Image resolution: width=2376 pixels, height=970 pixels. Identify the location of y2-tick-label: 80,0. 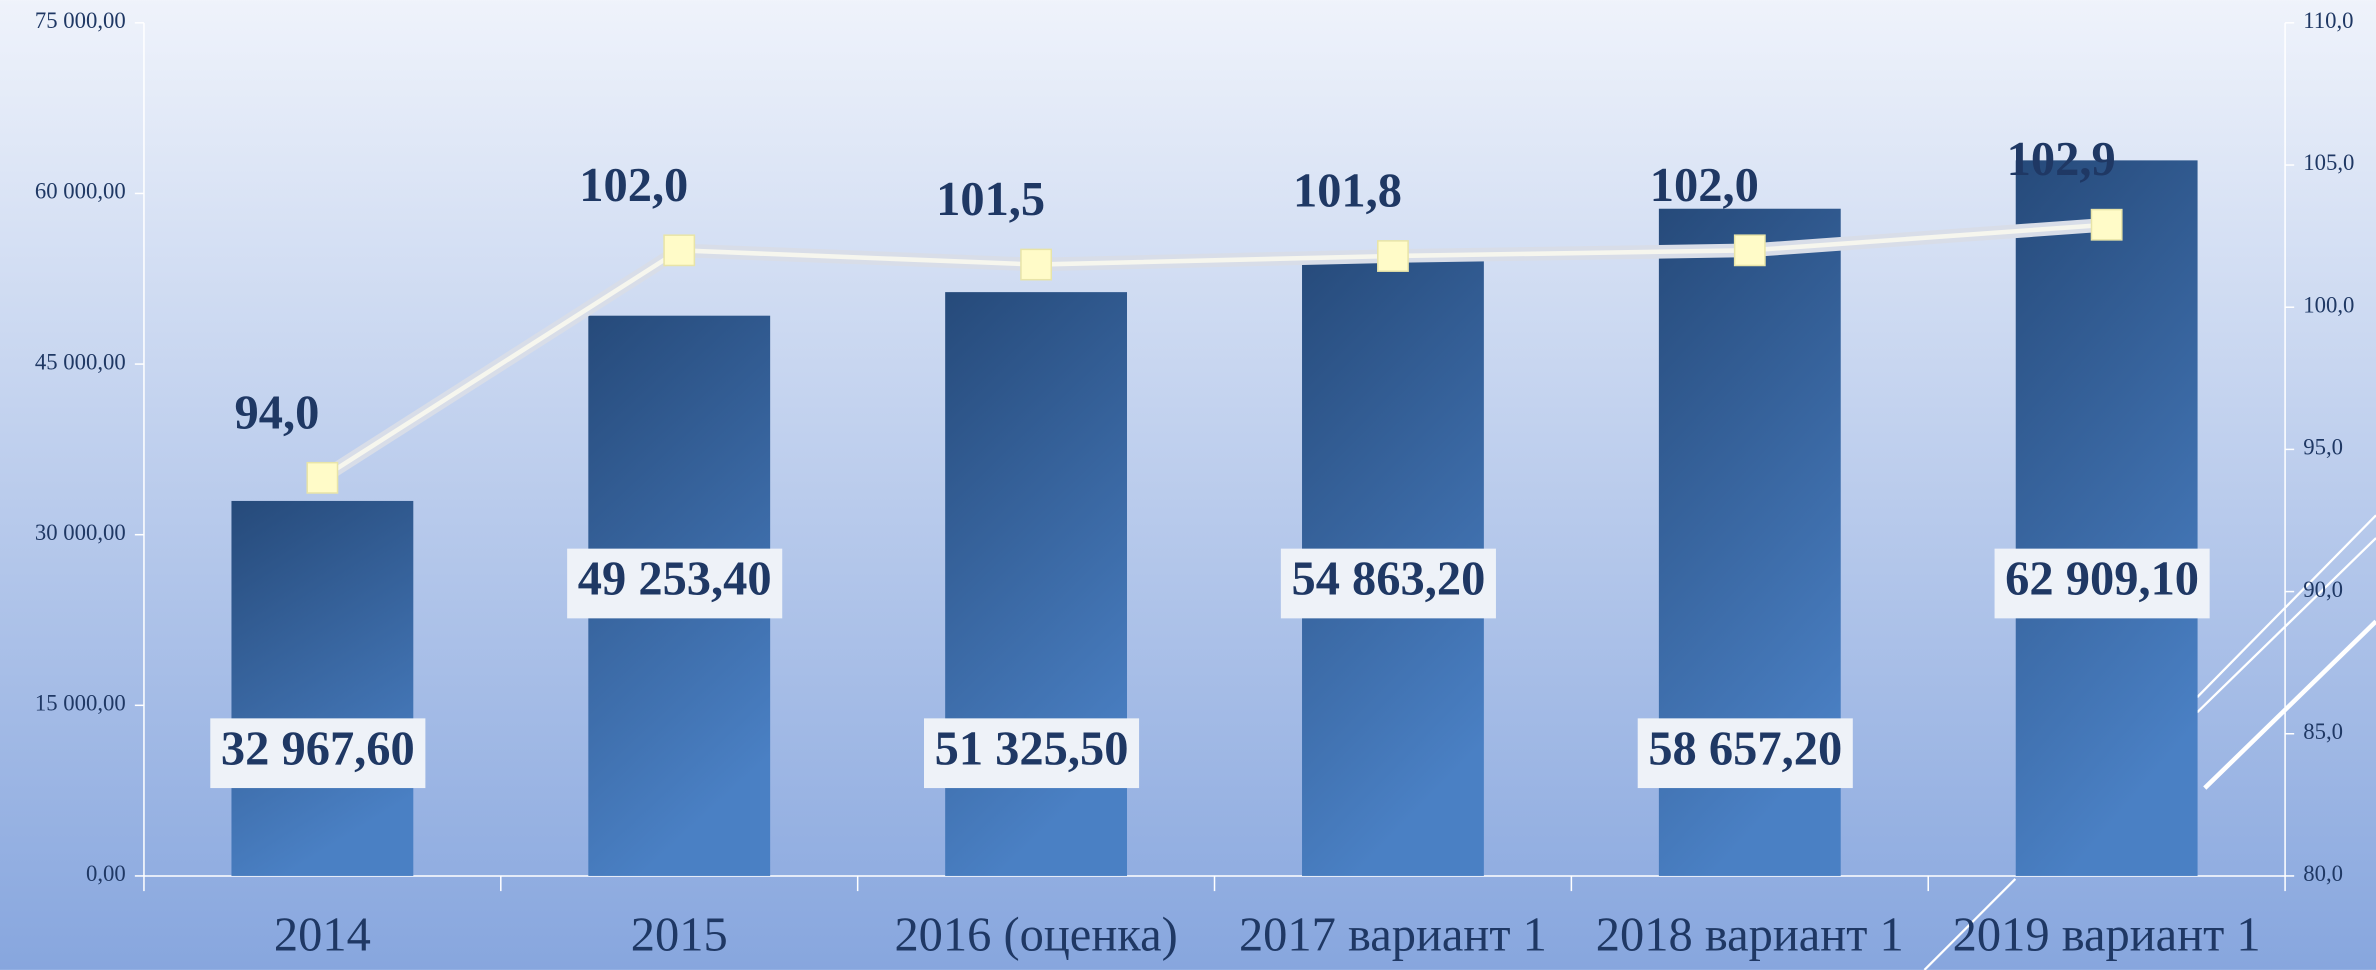
(2323, 873).